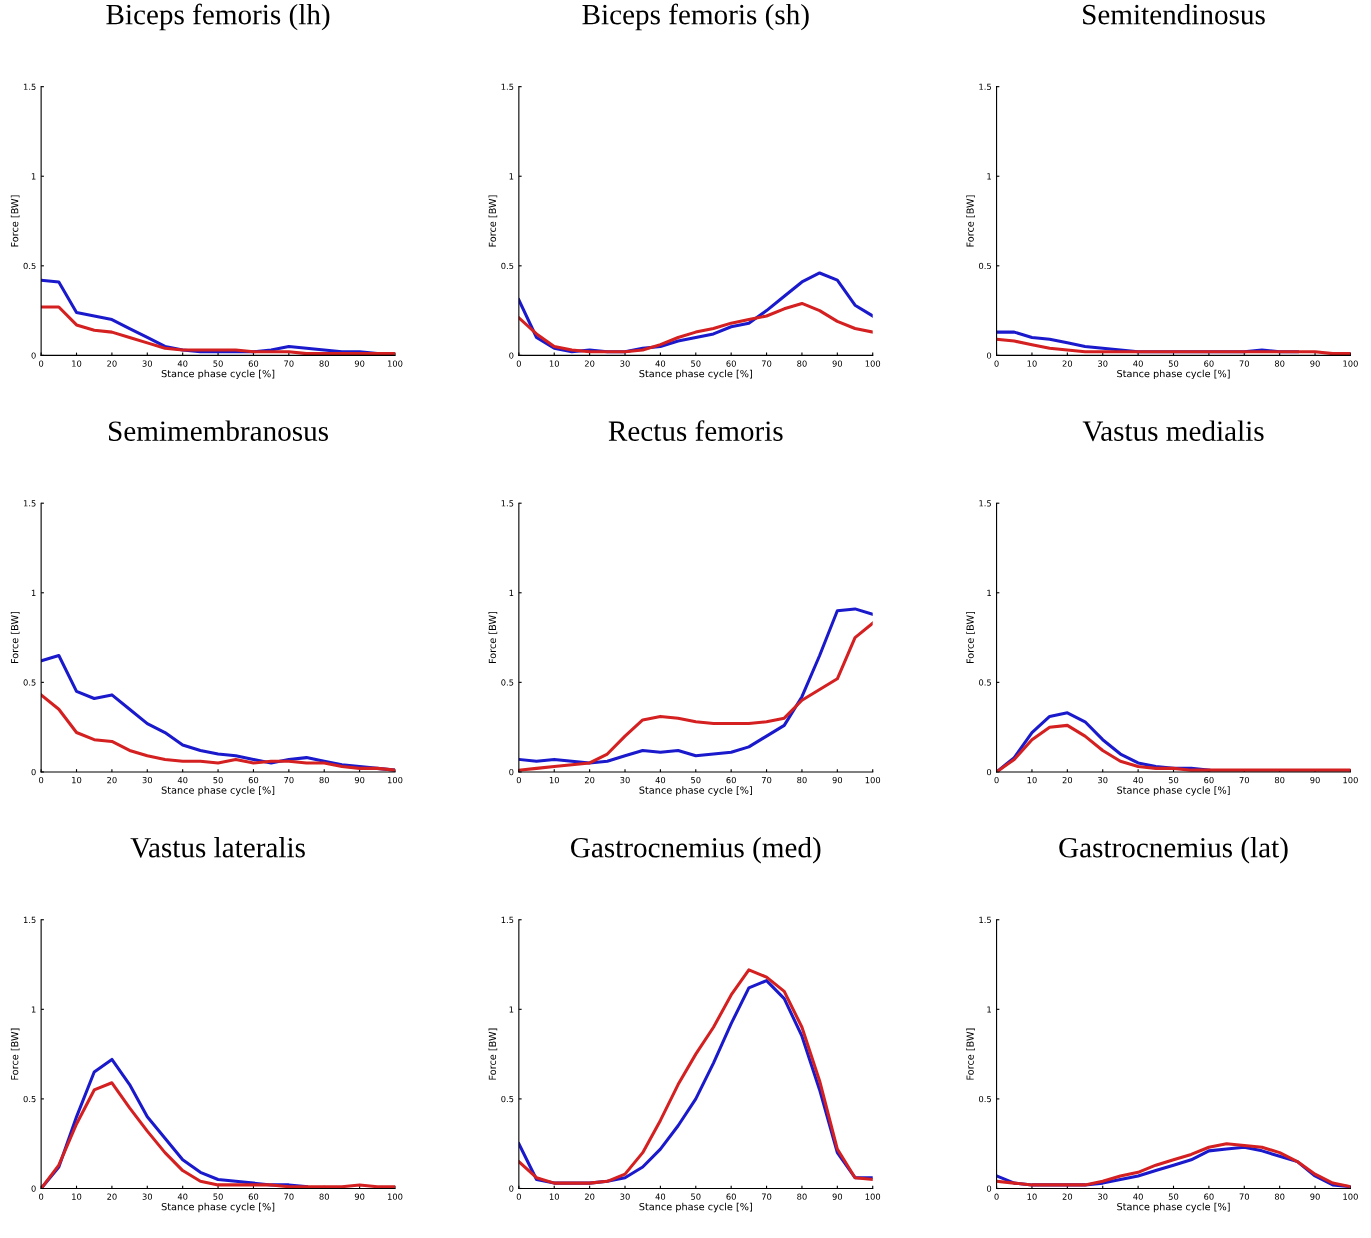 The width and height of the screenshot is (1371, 1238). What do you see at coordinates (1174, 14) in the screenshot?
I see `chart-title: Semitendinosus` at bounding box center [1174, 14].